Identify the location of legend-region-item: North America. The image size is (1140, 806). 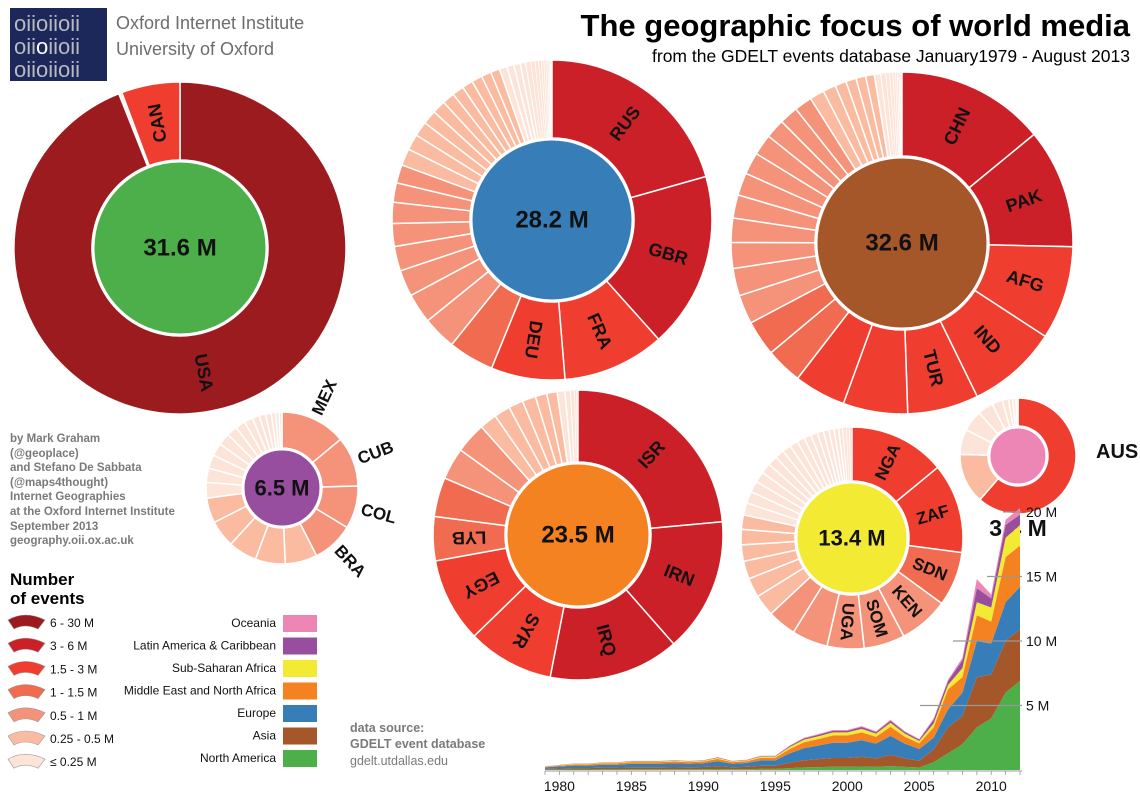
(258, 758).